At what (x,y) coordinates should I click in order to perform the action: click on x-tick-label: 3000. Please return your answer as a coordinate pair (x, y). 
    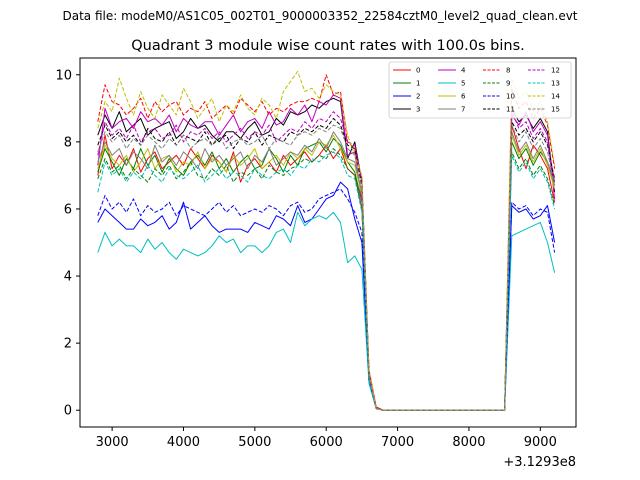
    Looking at the image, I should click on (112, 442).